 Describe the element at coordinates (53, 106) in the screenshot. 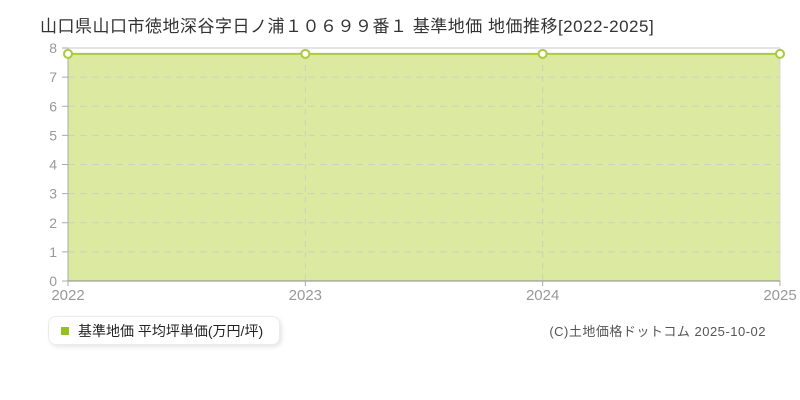

I see `y-axis-label: 6` at that location.